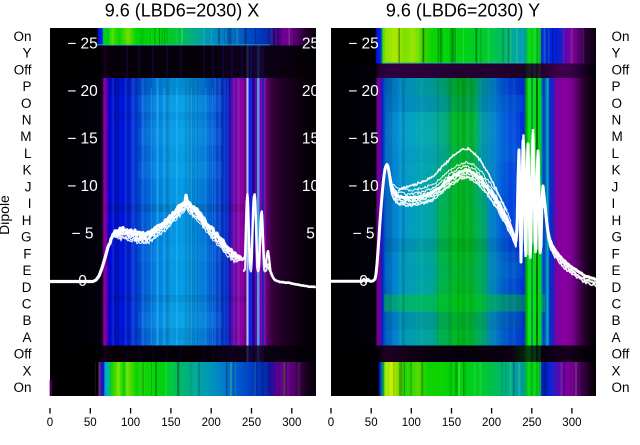 The width and height of the screenshot is (640, 445). I want to click on svg-text: 9.6 (LBD6=2030) X, so click(182, 11).